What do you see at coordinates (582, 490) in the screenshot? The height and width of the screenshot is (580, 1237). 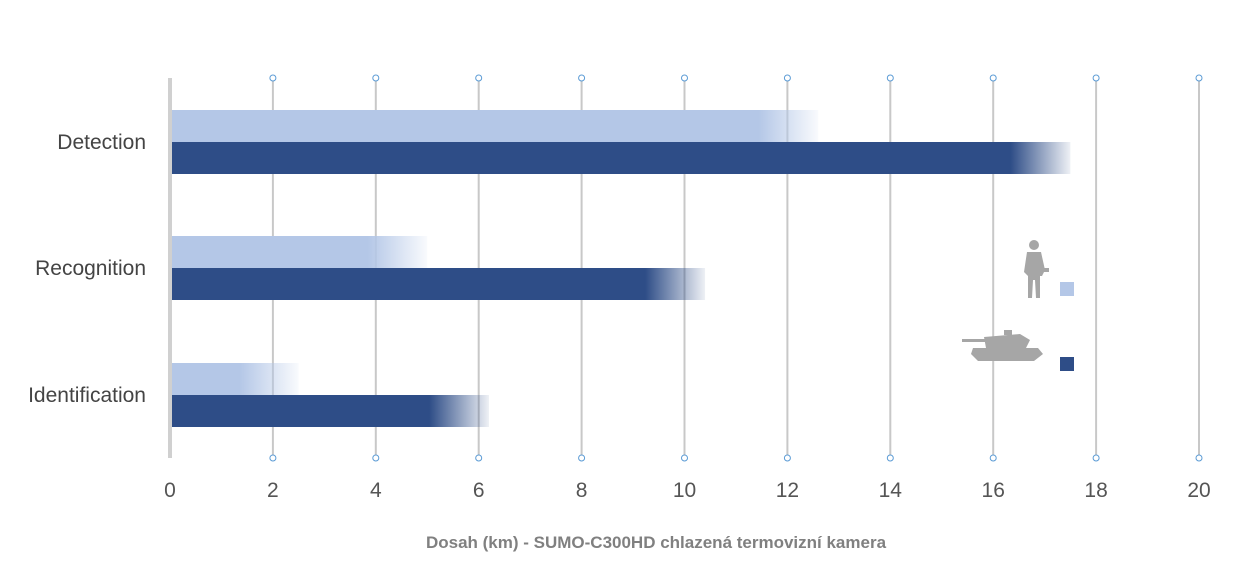 I see `x-tick-label: 8` at bounding box center [582, 490].